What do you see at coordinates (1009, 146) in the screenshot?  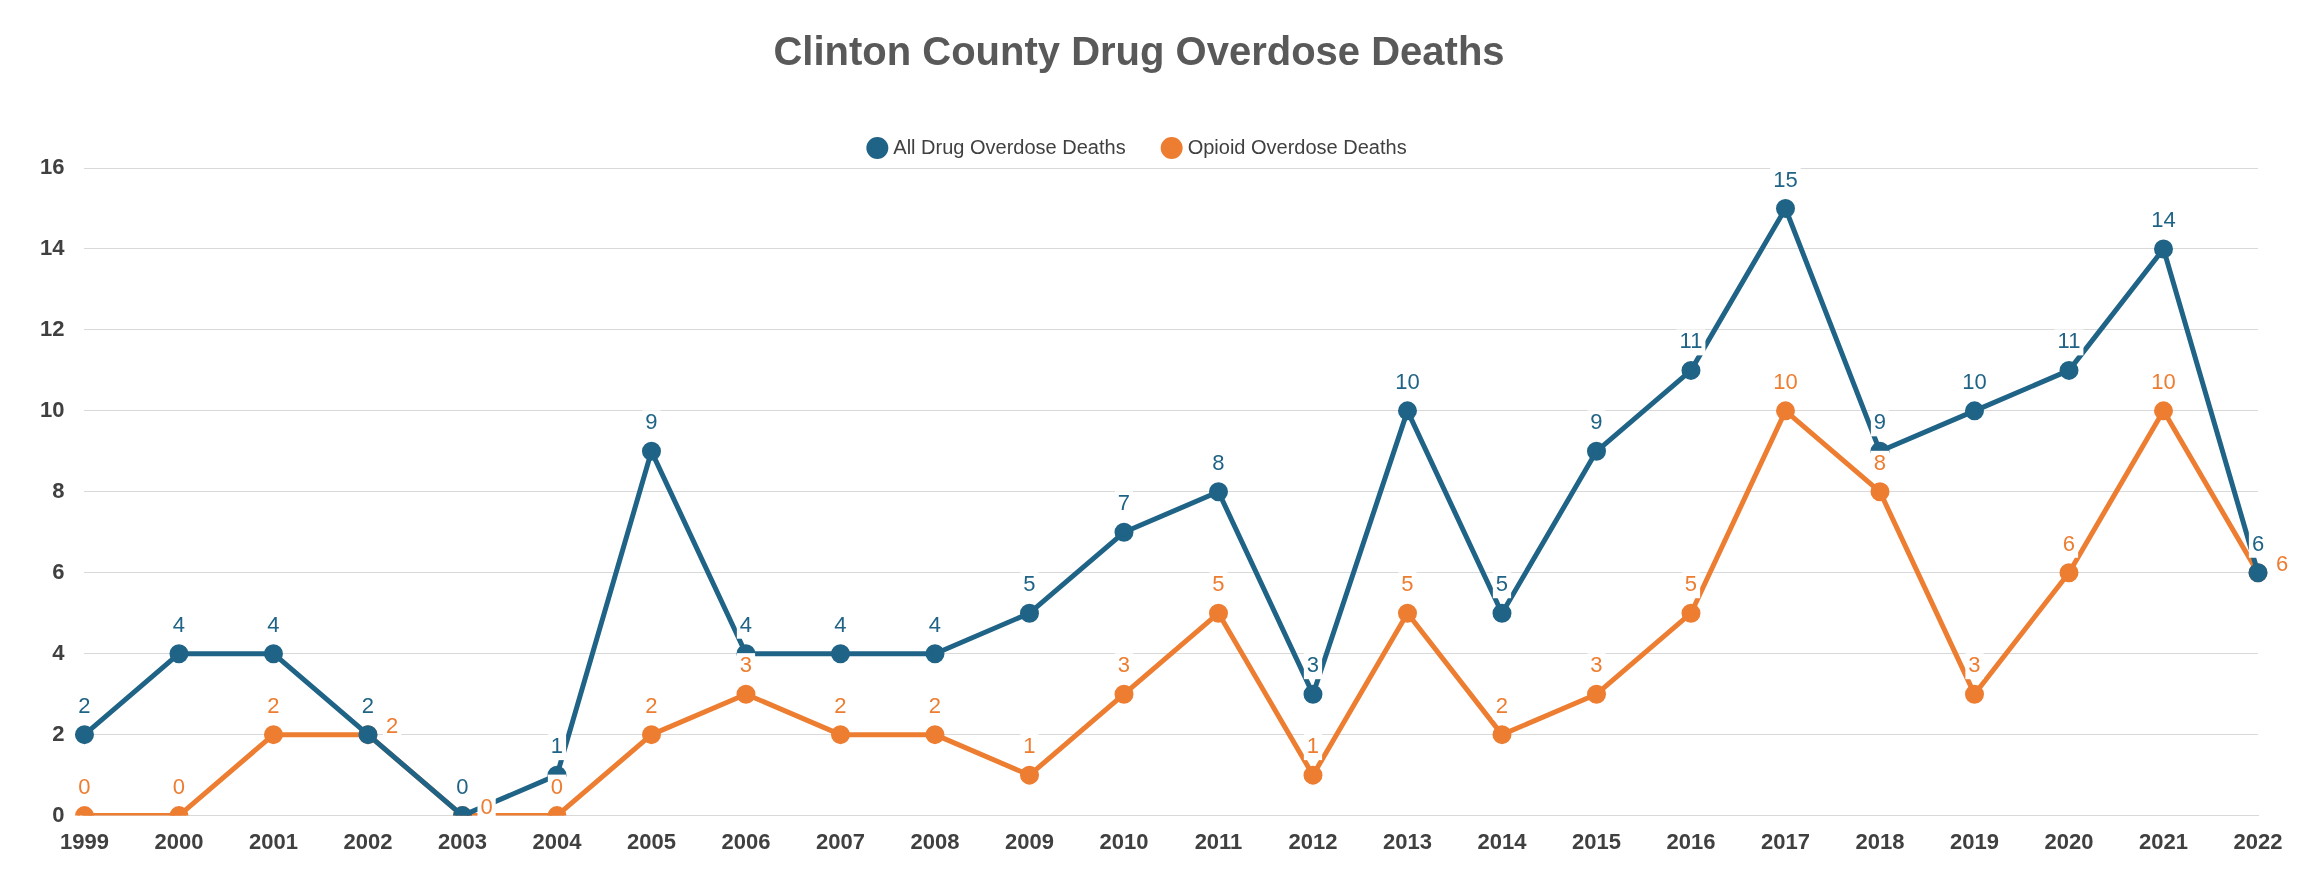 I see `legend-label: All Drug Overdose Deaths` at bounding box center [1009, 146].